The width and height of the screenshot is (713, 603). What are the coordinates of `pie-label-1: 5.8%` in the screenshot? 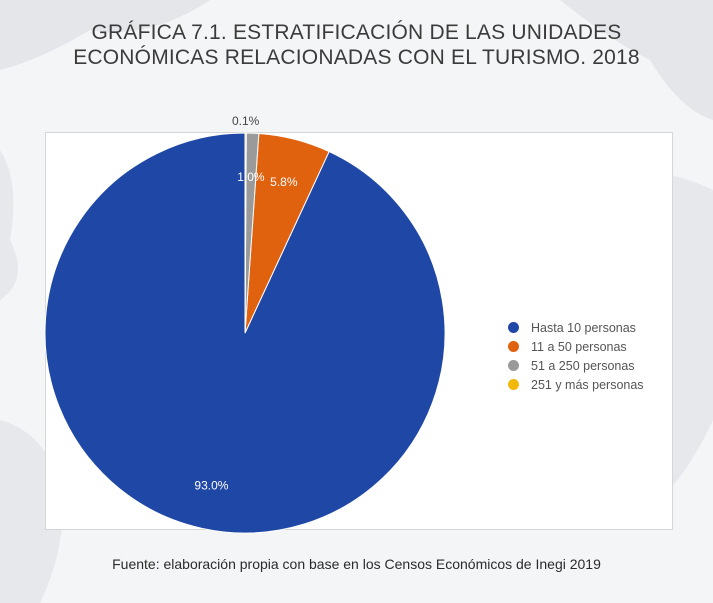 It's located at (284, 182).